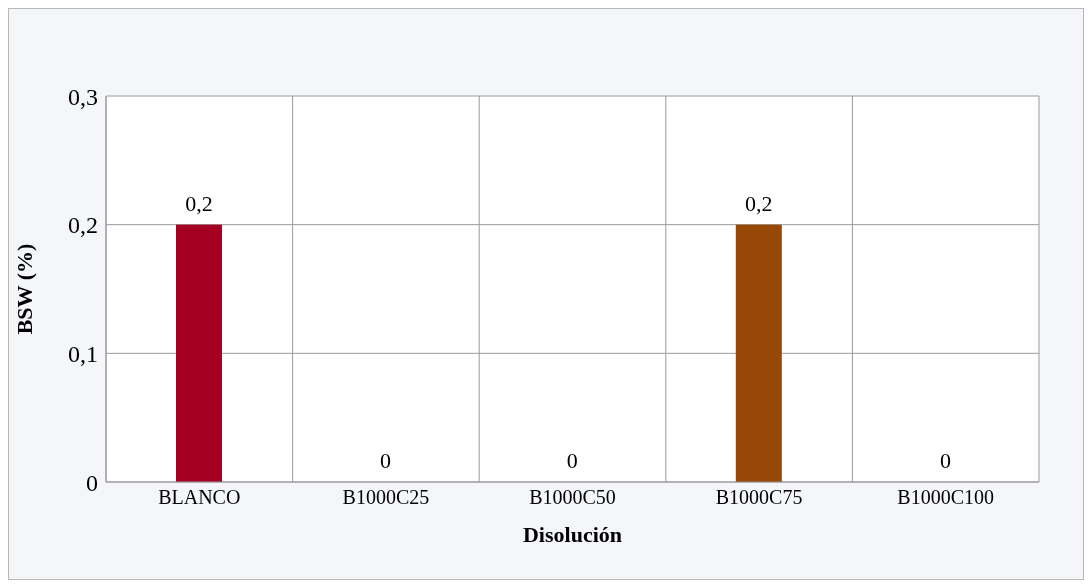 Image resolution: width=1092 pixels, height=588 pixels. What do you see at coordinates (572, 497) in the screenshot?
I see `x-tick-label: B1000C50` at bounding box center [572, 497].